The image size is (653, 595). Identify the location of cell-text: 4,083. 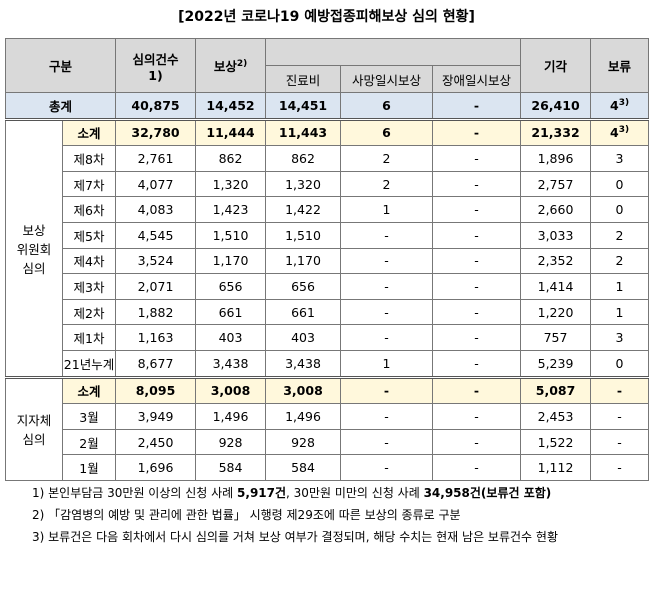
(155, 210).